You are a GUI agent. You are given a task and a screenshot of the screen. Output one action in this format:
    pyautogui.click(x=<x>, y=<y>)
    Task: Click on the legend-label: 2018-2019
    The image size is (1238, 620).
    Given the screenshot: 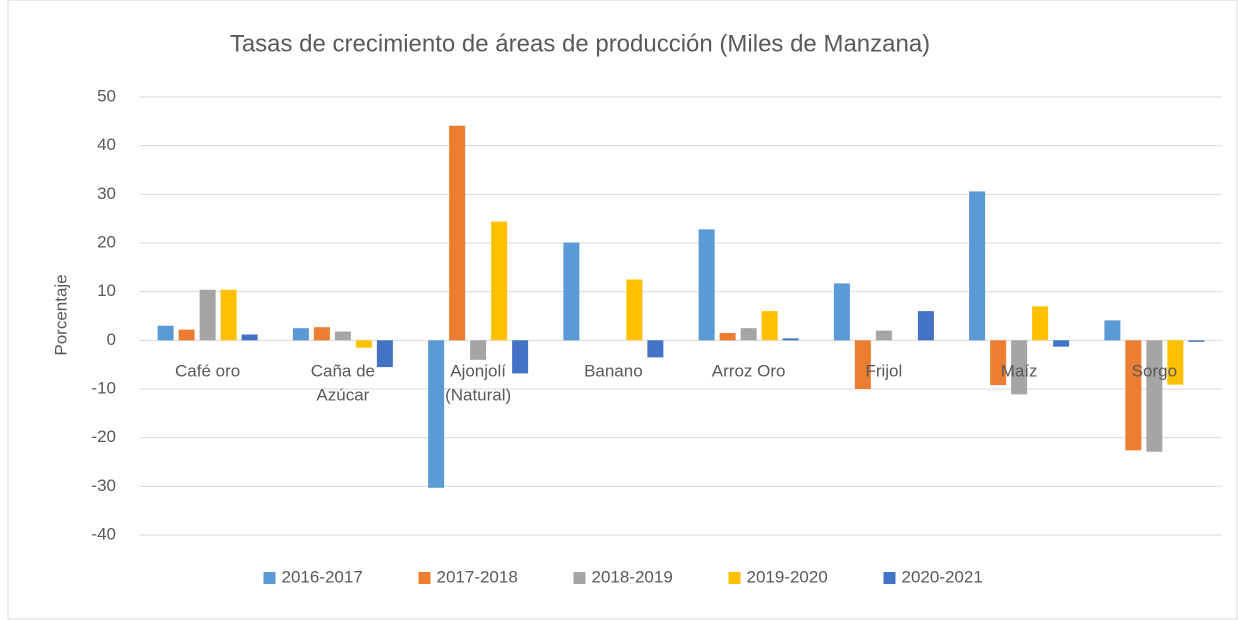 What is the action you would take?
    pyautogui.click(x=632, y=576)
    